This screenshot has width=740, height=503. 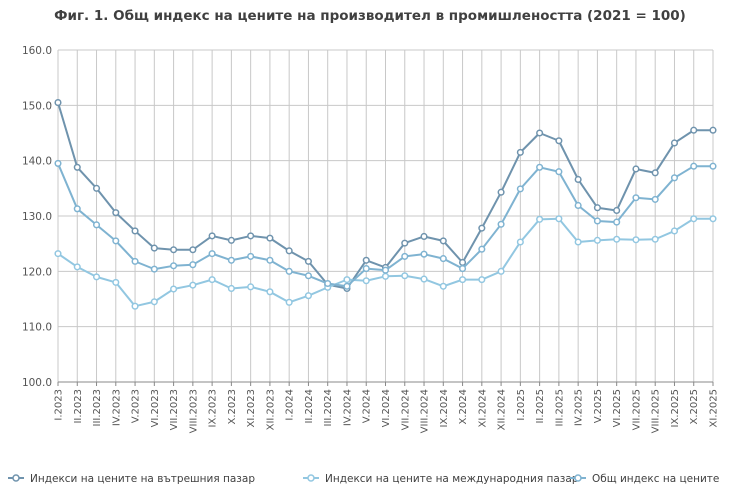 I want to click on x-tick-label: I.2024, so click(x=290, y=405).